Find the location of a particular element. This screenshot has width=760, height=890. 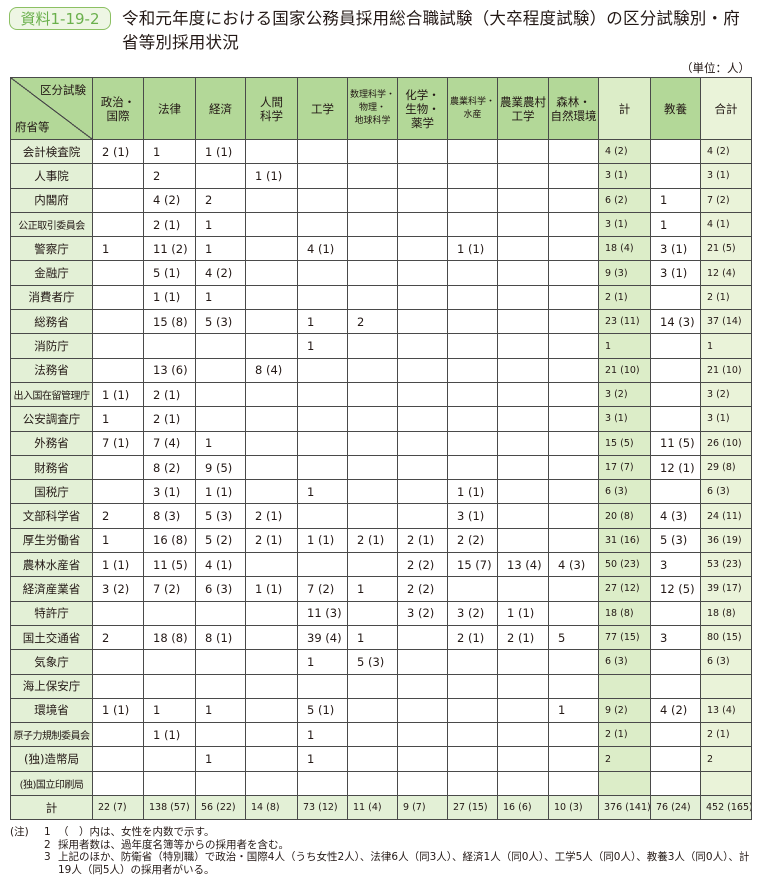

column-header: 農業科学・ 水産 is located at coordinates (472, 108).